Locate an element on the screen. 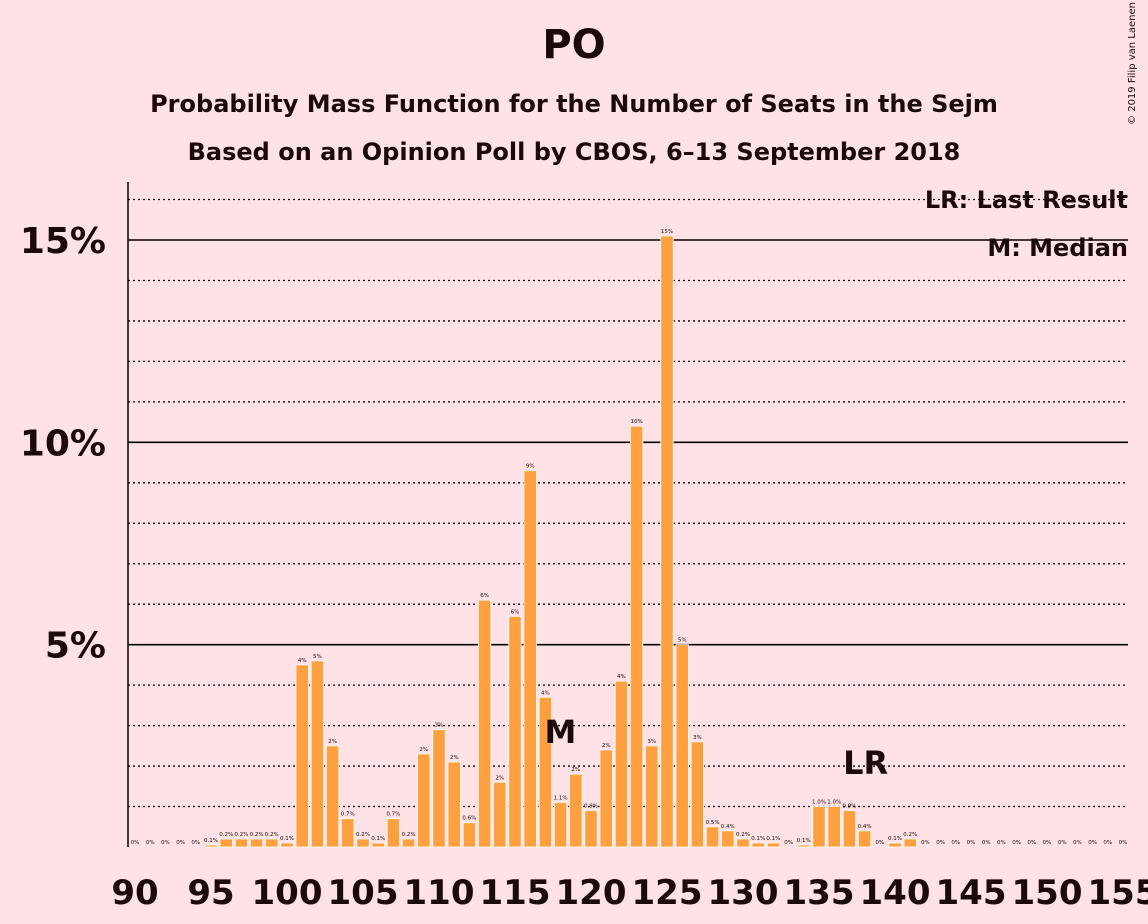  data-label: 0.6% is located at coordinates (469, 819).